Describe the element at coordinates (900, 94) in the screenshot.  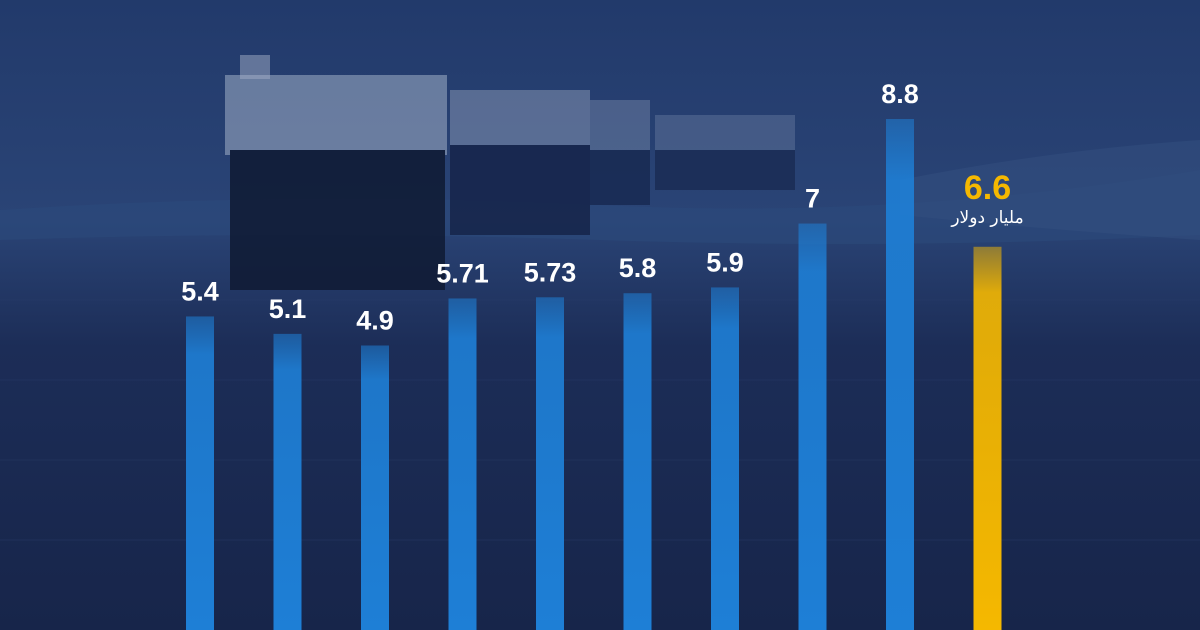
I see `value-label: 8.8` at that location.